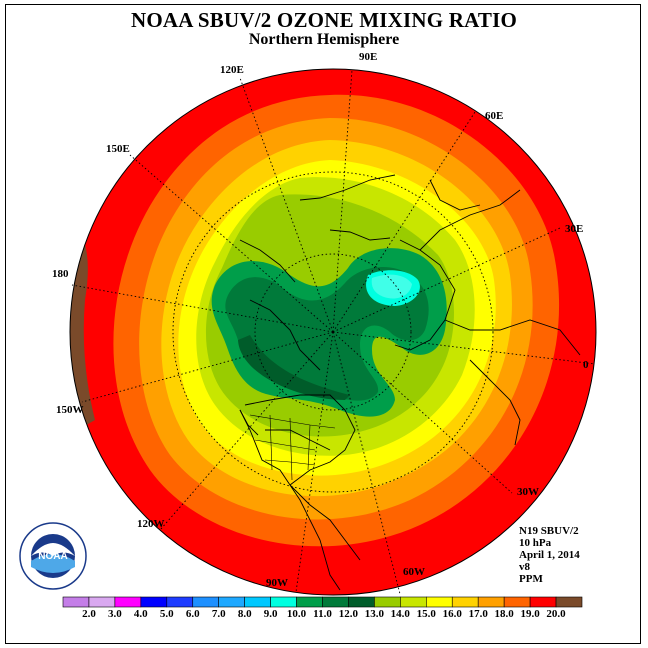 This screenshot has width=648, height=648. Describe the element at coordinates (504, 614) in the screenshot. I see `colorbar-tick-label: 18.0` at that location.